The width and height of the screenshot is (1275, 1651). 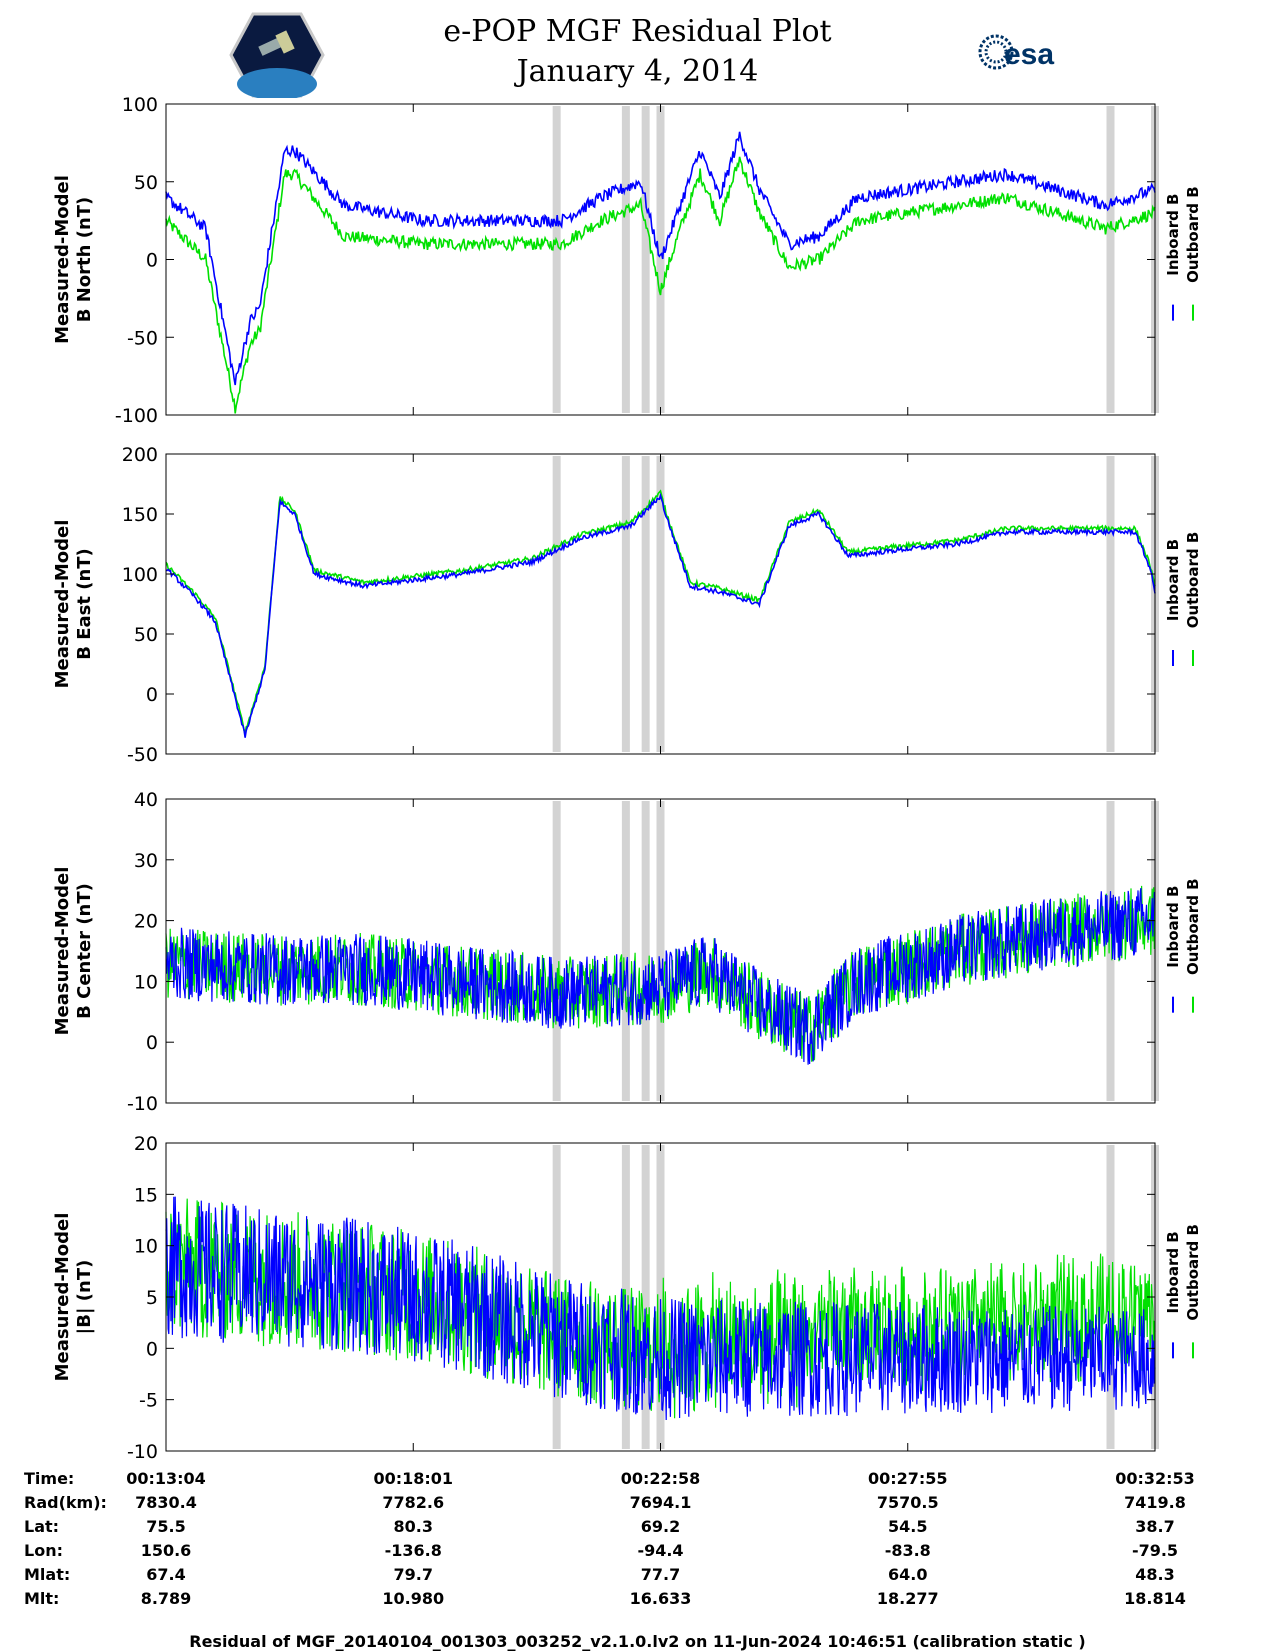 I want to click on ephemeris-value: 64.0, so click(x=907, y=1574).